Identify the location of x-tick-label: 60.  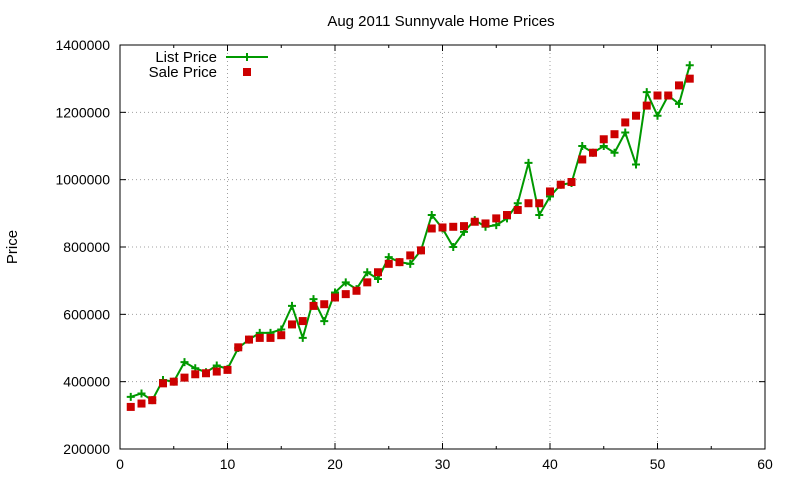
(765, 464).